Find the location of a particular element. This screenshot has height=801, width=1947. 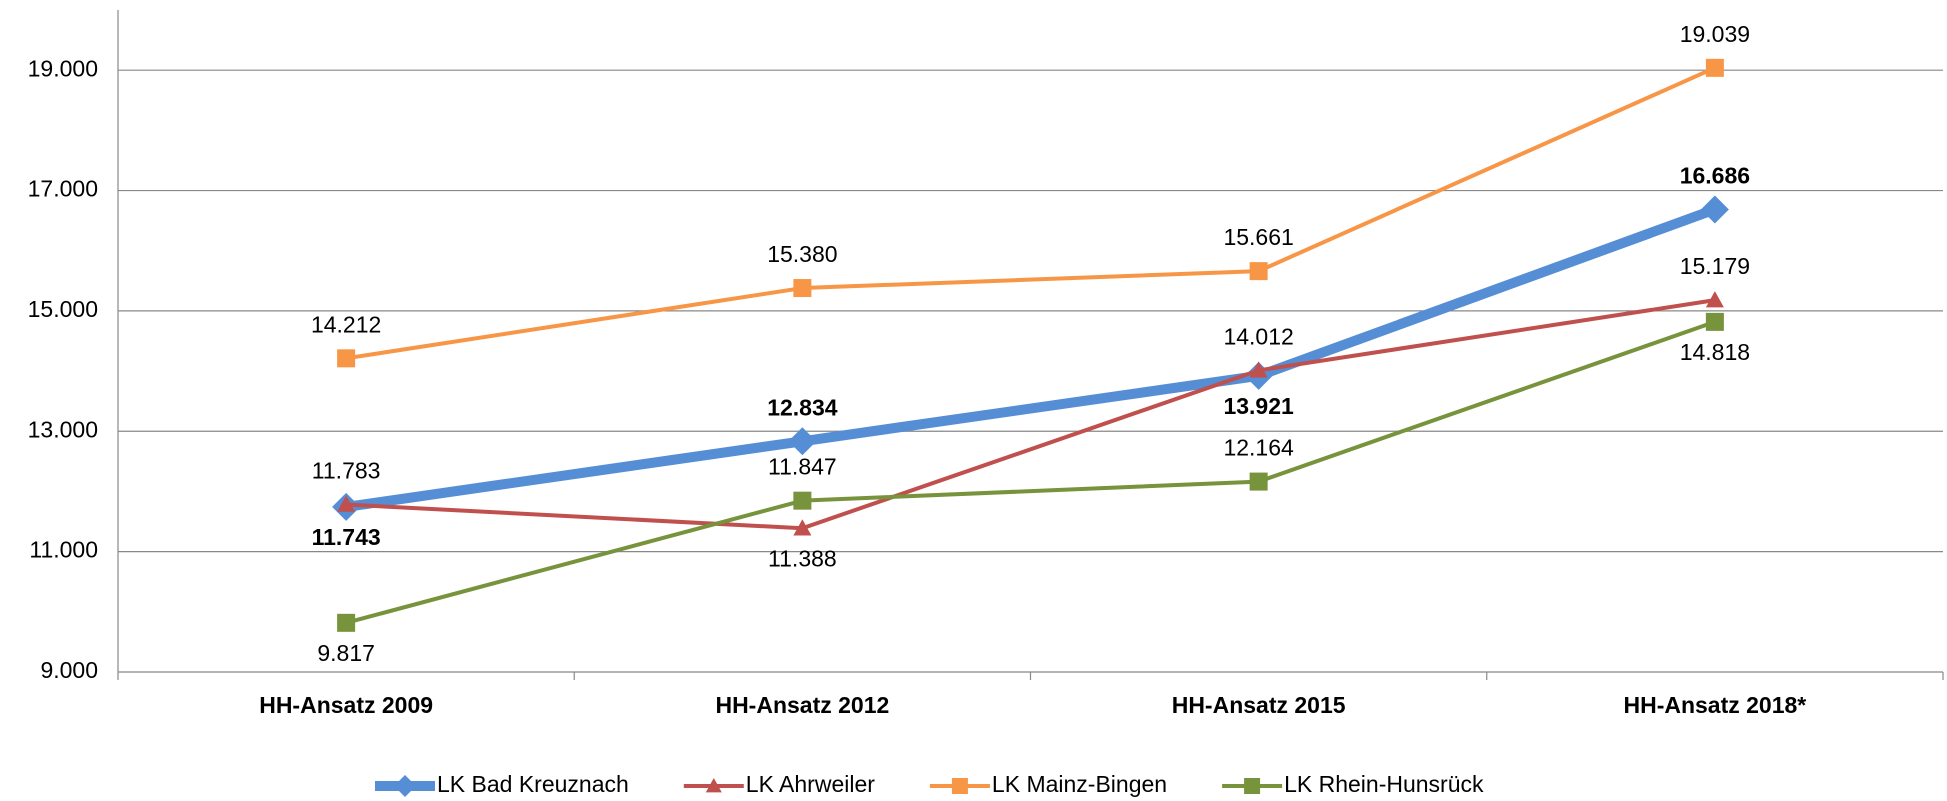

y-tick-label: 17.000 is located at coordinates (63, 189).